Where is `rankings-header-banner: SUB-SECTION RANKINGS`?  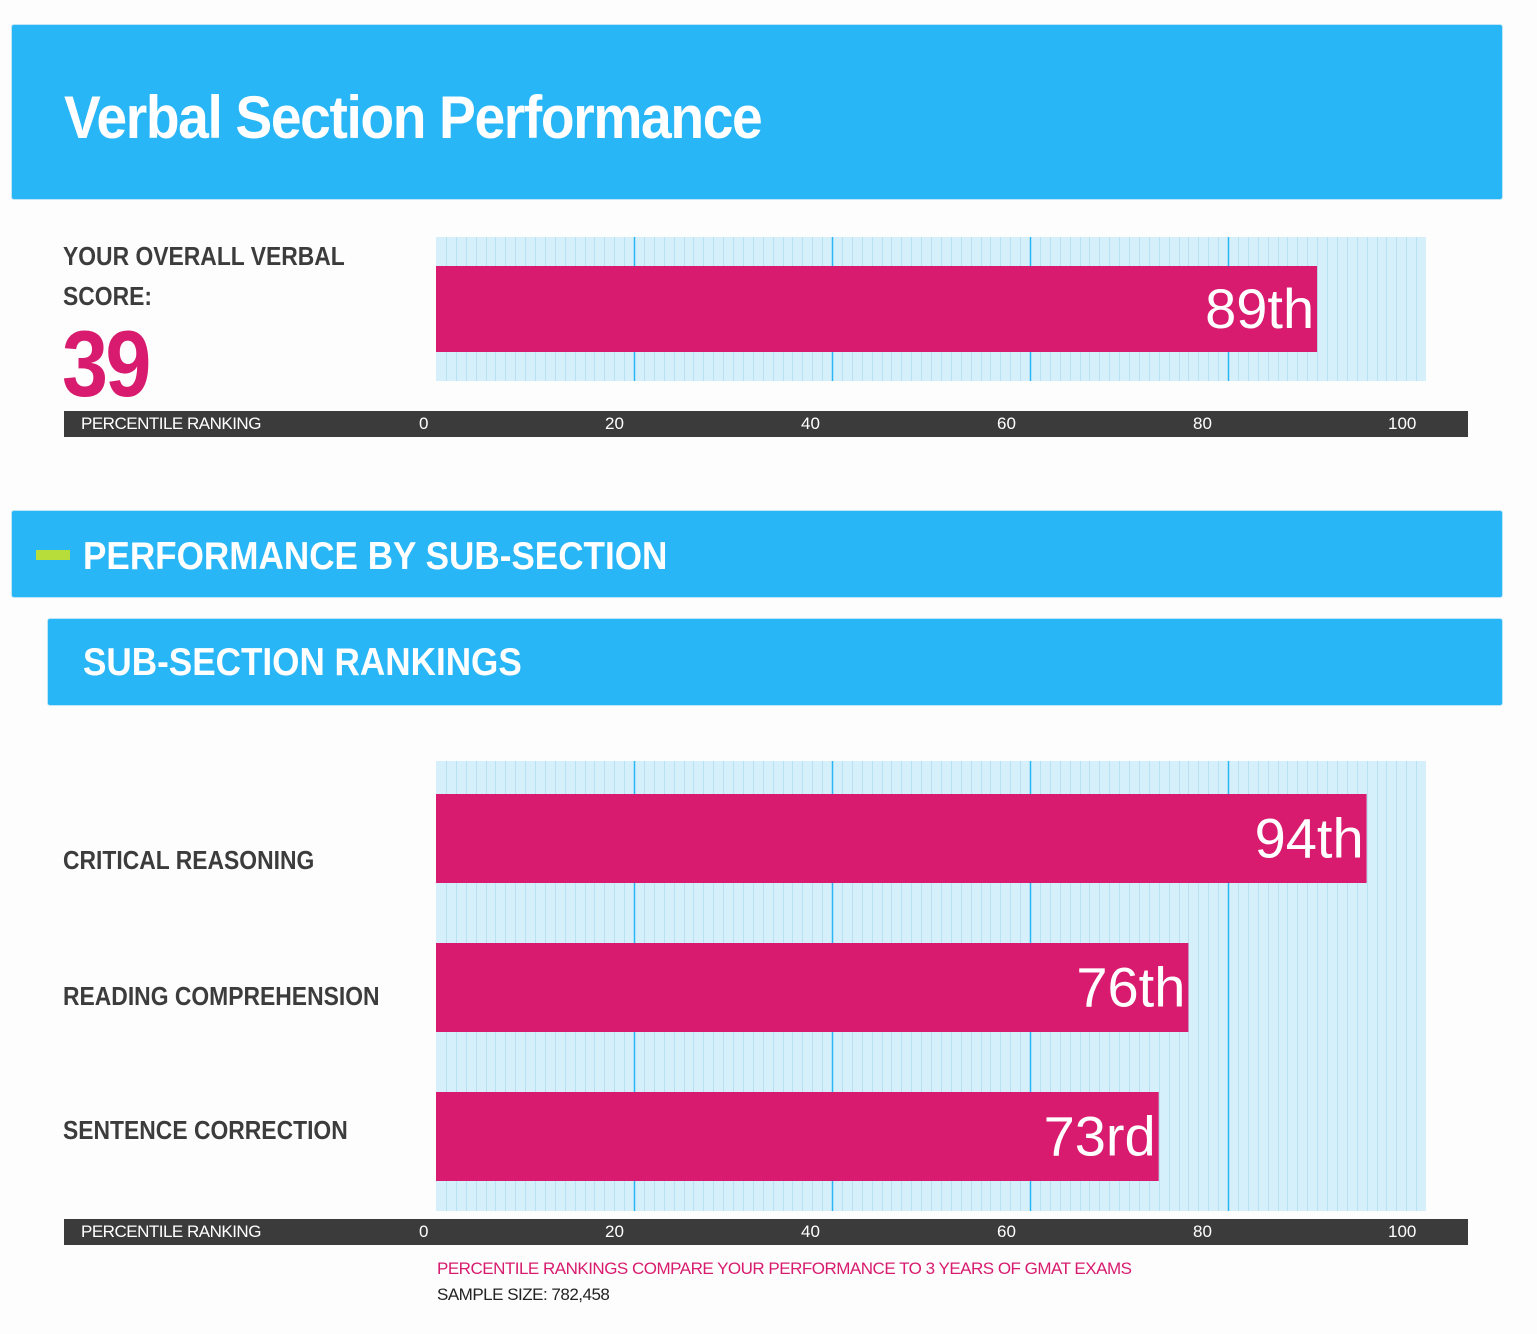
rankings-header-banner: SUB-SECTION RANKINGS is located at coordinates (775, 662).